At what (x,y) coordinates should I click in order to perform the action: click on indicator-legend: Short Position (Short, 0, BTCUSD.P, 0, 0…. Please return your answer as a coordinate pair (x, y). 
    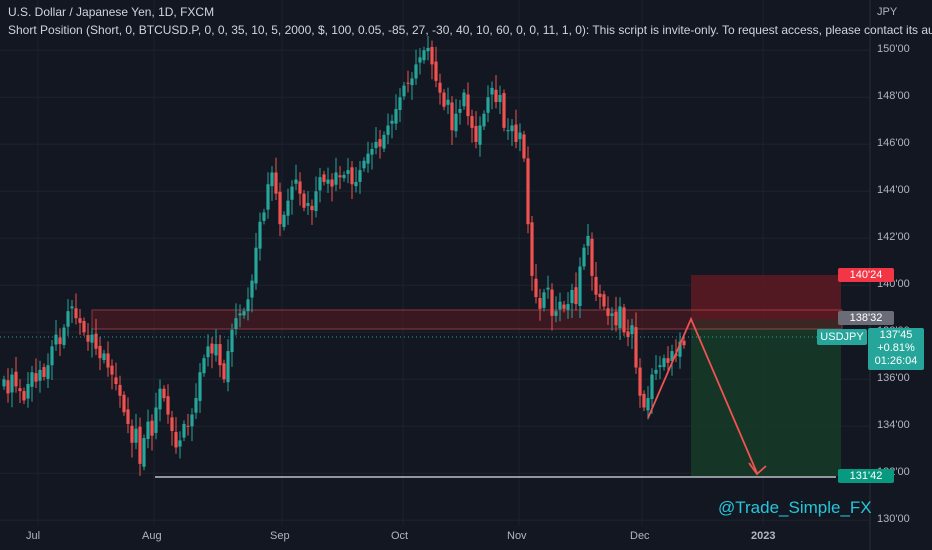
    Looking at the image, I should click on (470, 30).